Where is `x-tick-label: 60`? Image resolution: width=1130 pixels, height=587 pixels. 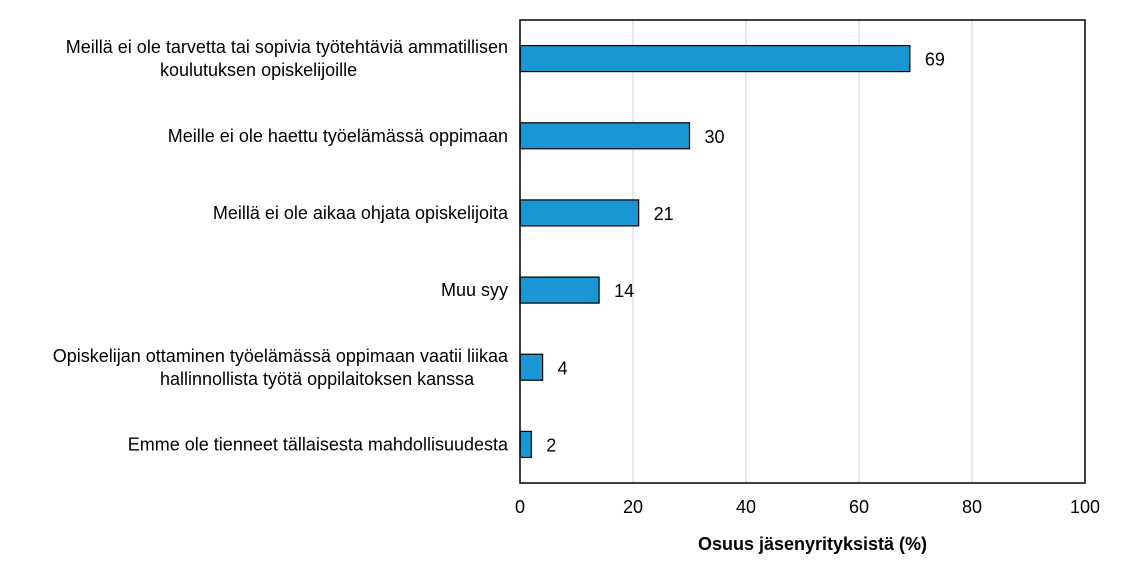 x-tick-label: 60 is located at coordinates (859, 507).